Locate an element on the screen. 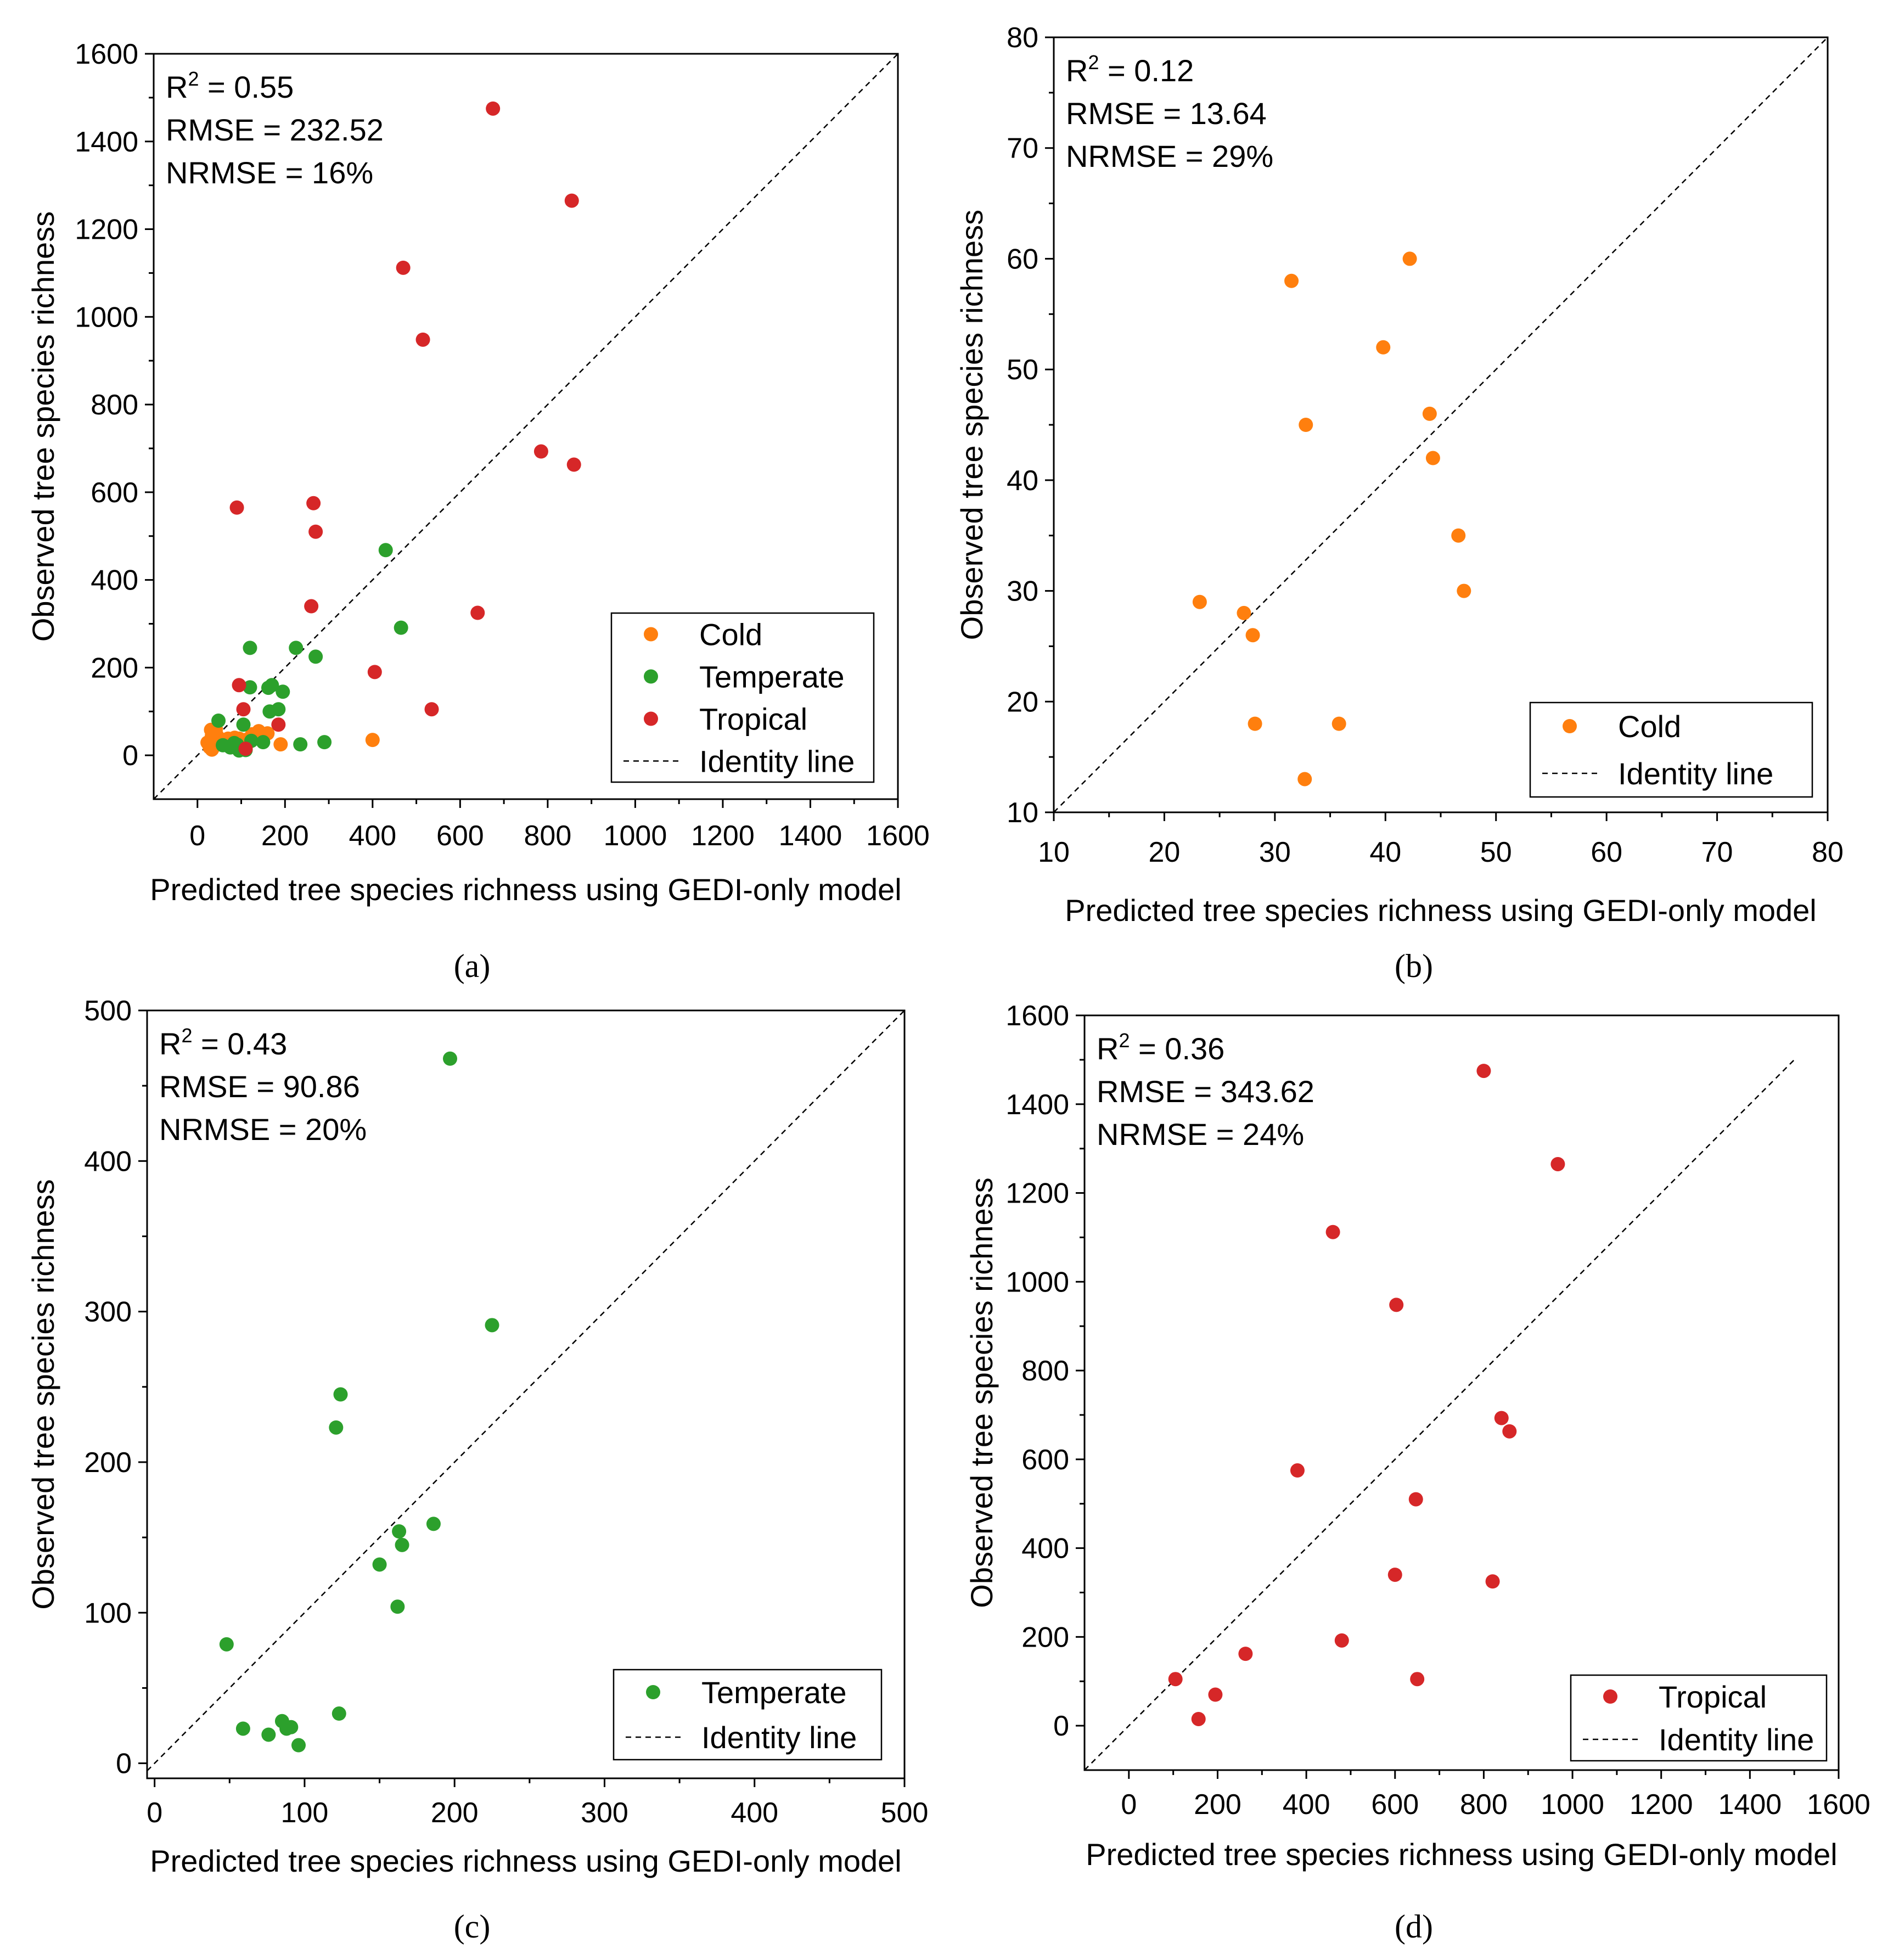  y-tick-label: 600 is located at coordinates (114, 493).